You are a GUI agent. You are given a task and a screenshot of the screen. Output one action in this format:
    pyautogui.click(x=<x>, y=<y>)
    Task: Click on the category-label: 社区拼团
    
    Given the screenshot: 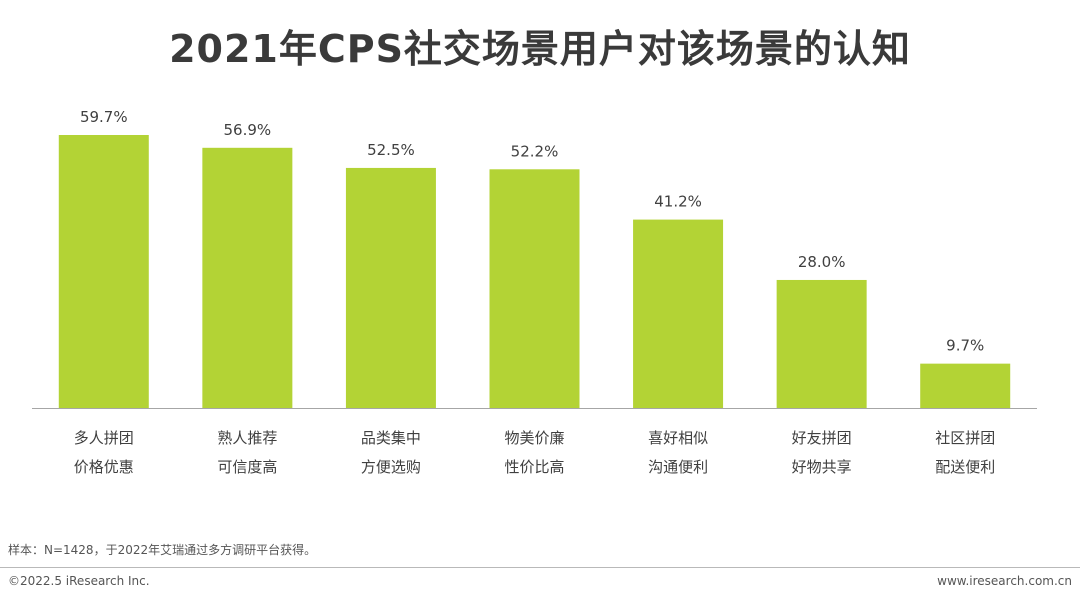 What is the action you would take?
    pyautogui.click(x=965, y=438)
    